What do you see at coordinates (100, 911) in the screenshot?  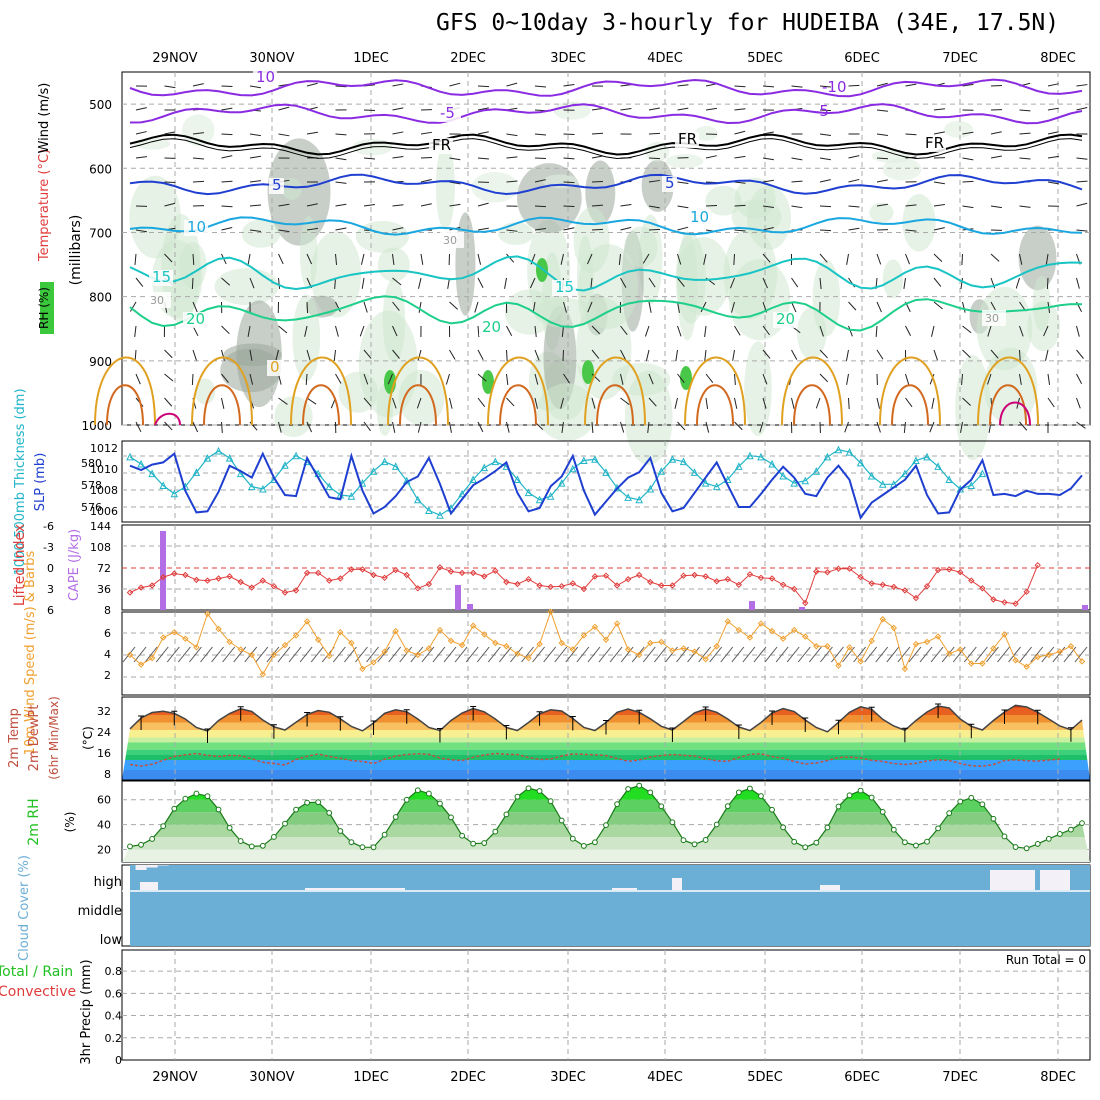 I see `cloud-level-middle: middle` at bounding box center [100, 911].